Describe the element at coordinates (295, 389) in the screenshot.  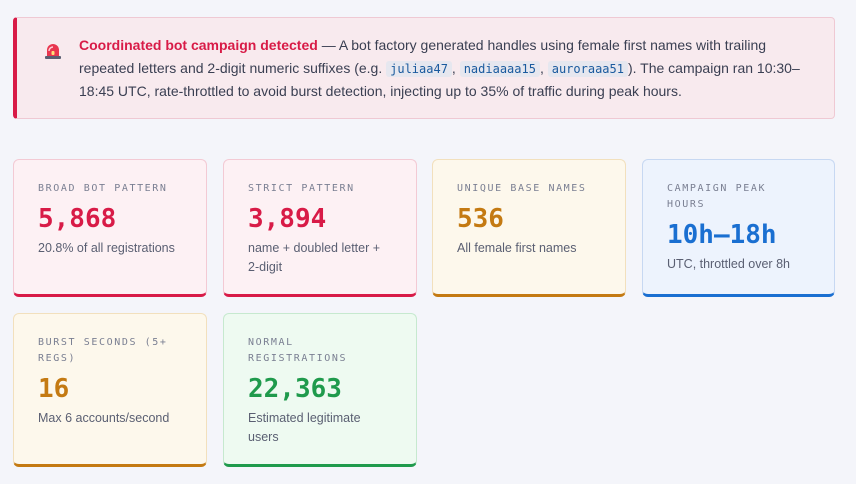
I see `stat-value: 22,363` at that location.